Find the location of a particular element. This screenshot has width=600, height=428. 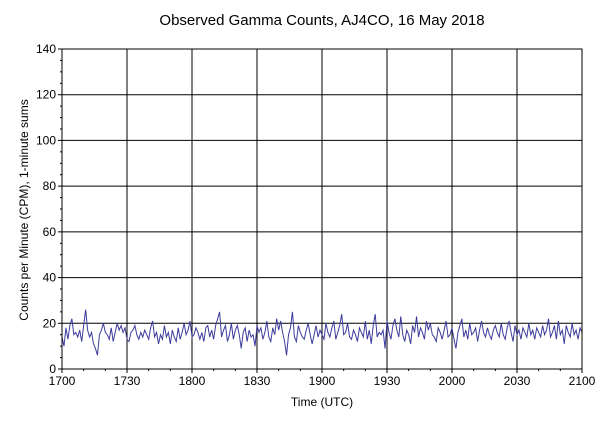

x-tick-label: 1700 is located at coordinates (62, 381).